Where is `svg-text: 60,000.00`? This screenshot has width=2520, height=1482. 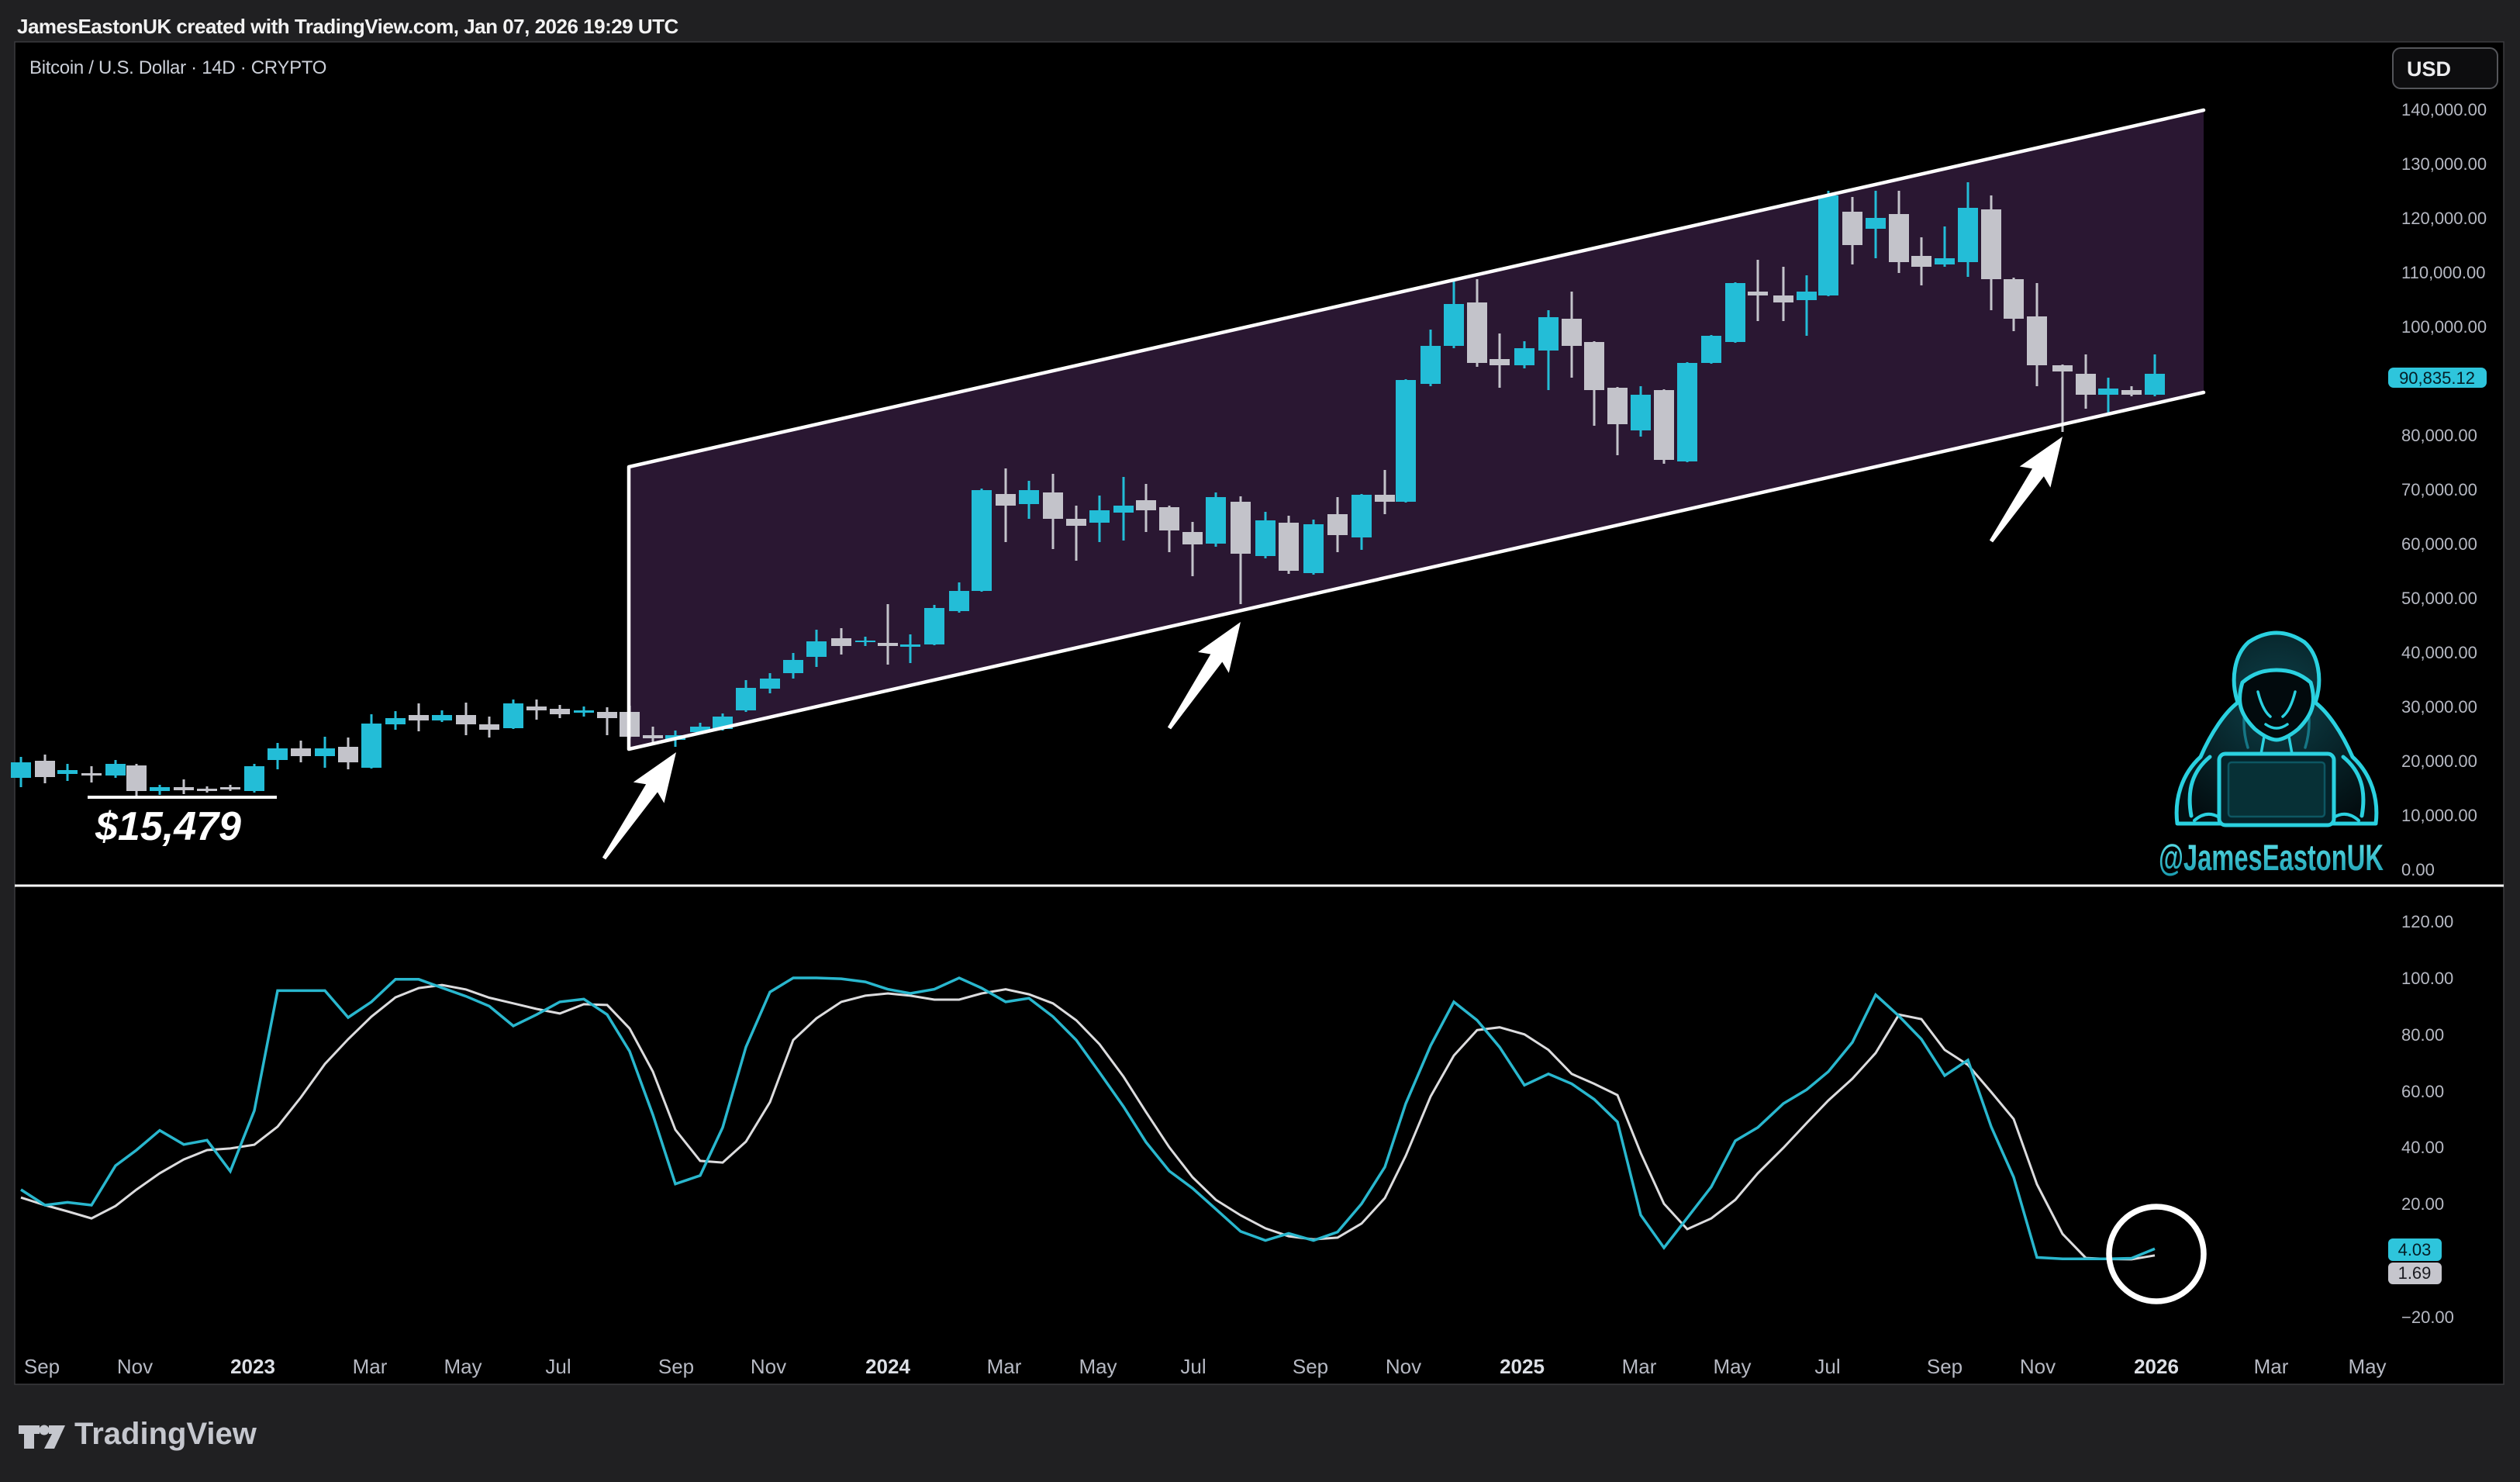 svg-text: 60,000.00 is located at coordinates (2439, 544).